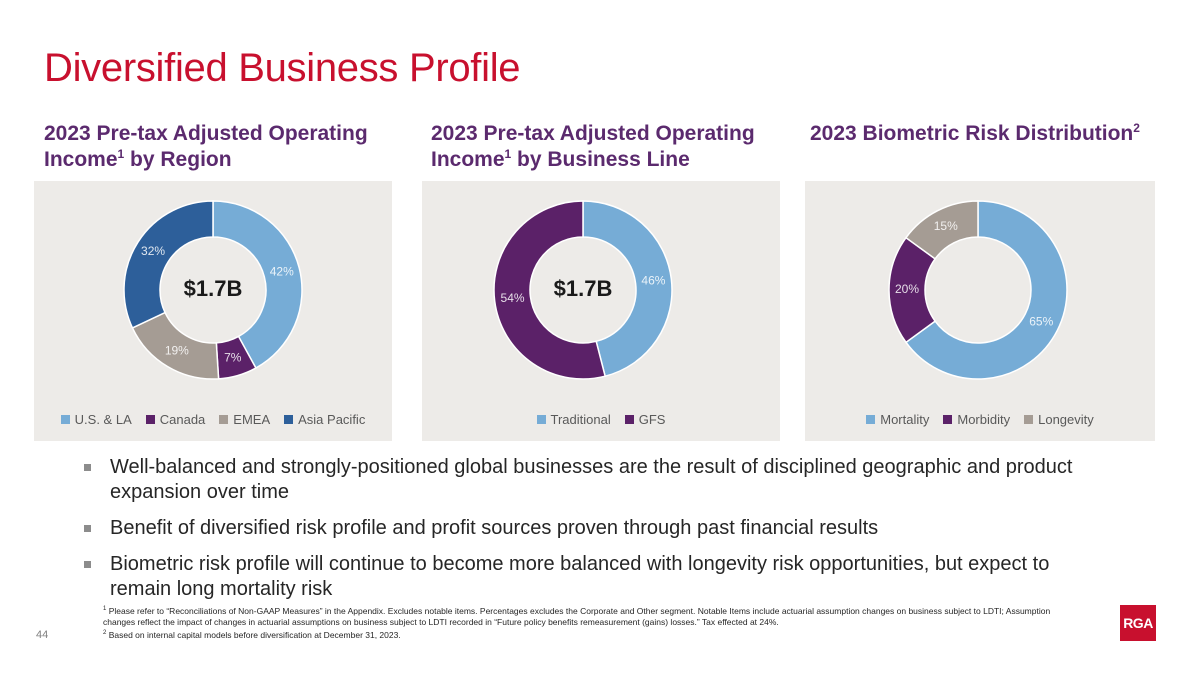 The width and height of the screenshot is (1200, 675). Describe the element at coordinates (580, 419) in the screenshot. I see `legend-label: Traditional` at that location.